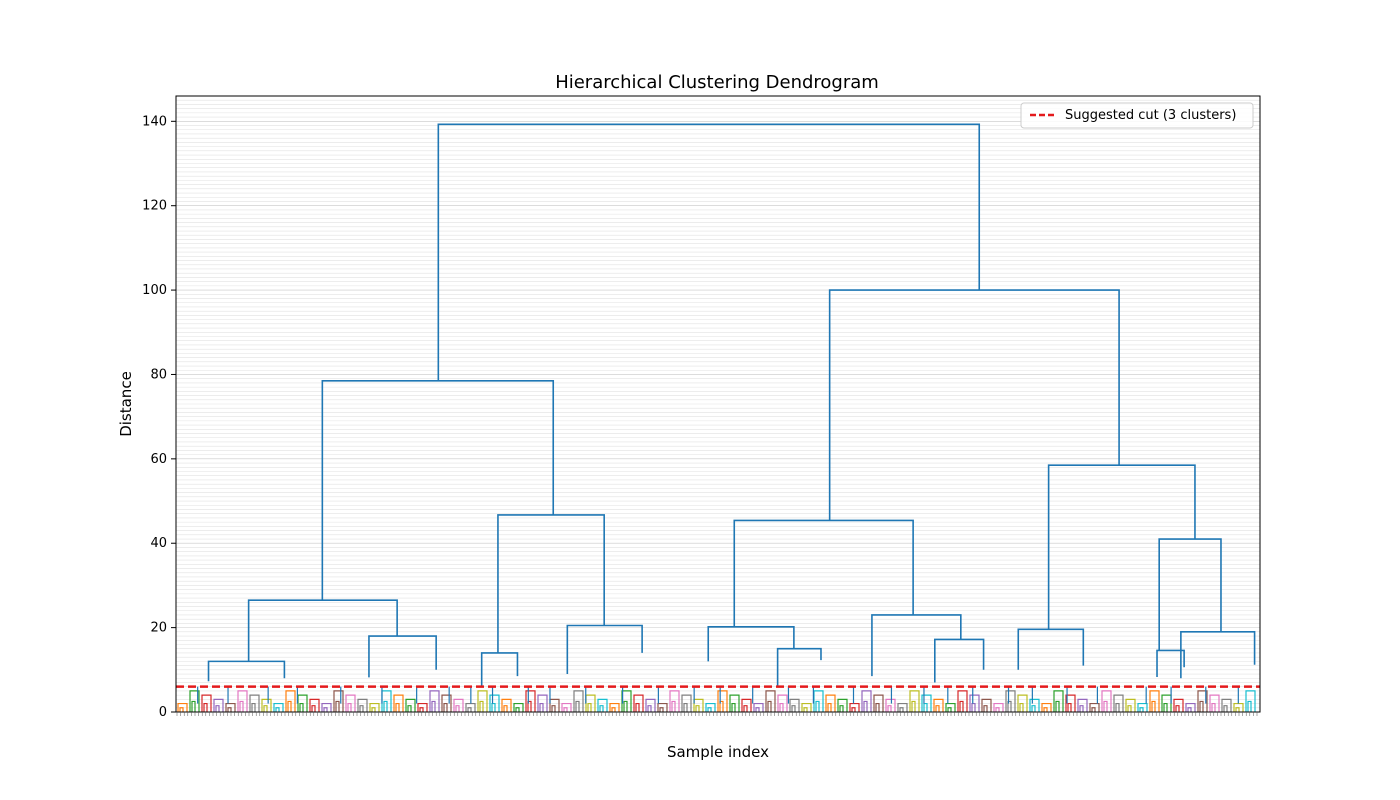 The image size is (1400, 800). Describe the element at coordinates (163, 712) in the screenshot. I see `y-tick-label: 0` at that location.